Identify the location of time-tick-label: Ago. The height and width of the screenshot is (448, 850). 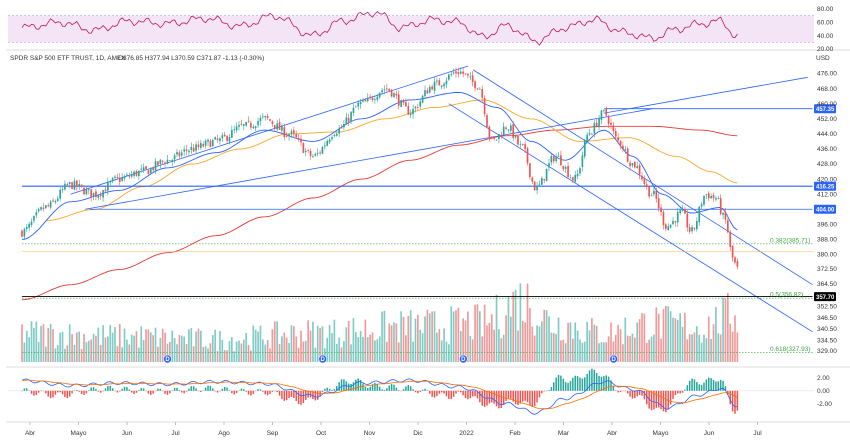
(224, 433).